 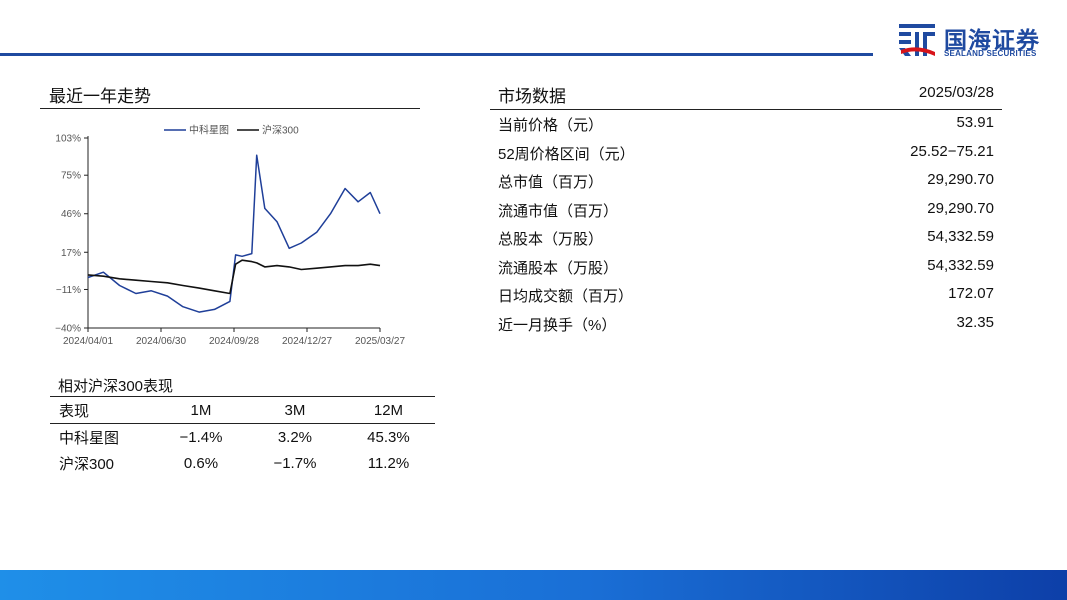 What do you see at coordinates (380, 341) in the screenshot?
I see `x-tick-label: 2025/03/27` at bounding box center [380, 341].